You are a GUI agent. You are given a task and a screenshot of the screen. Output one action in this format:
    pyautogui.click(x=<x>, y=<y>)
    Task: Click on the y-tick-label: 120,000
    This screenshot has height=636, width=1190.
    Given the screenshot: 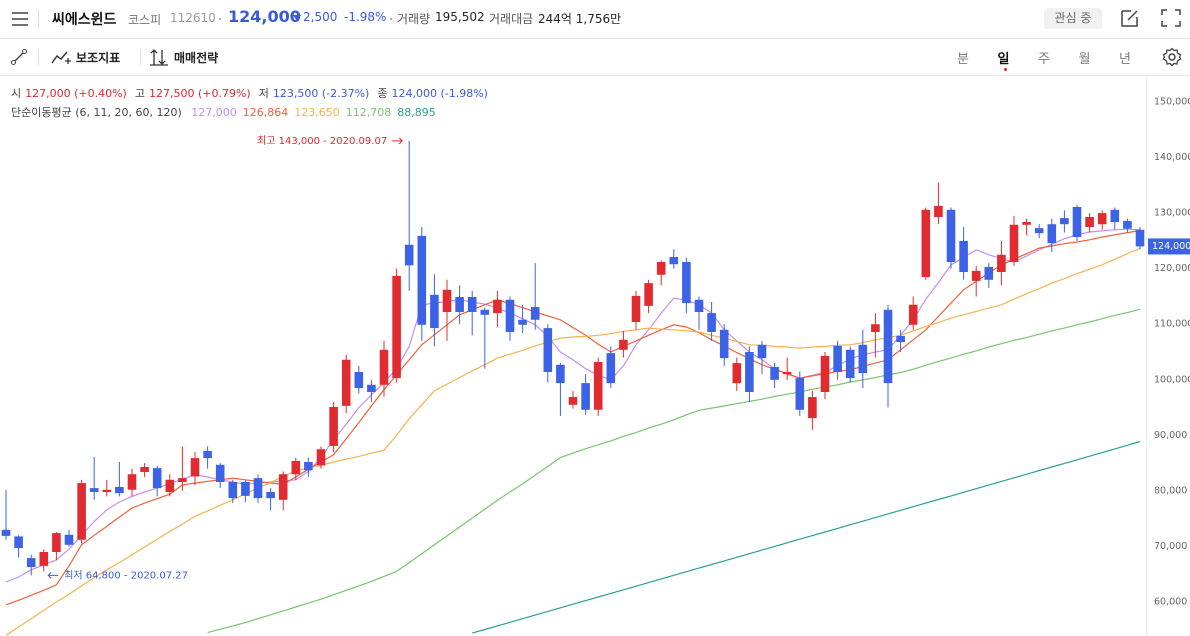 What is the action you would take?
    pyautogui.click(x=1172, y=268)
    